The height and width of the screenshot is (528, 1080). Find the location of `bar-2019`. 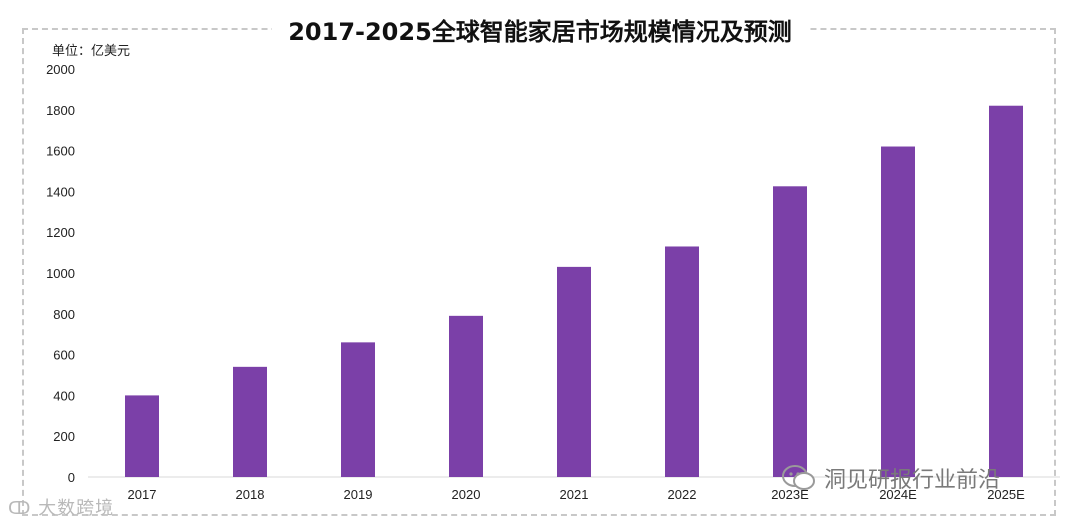

bar-2019 is located at coordinates (358, 409).